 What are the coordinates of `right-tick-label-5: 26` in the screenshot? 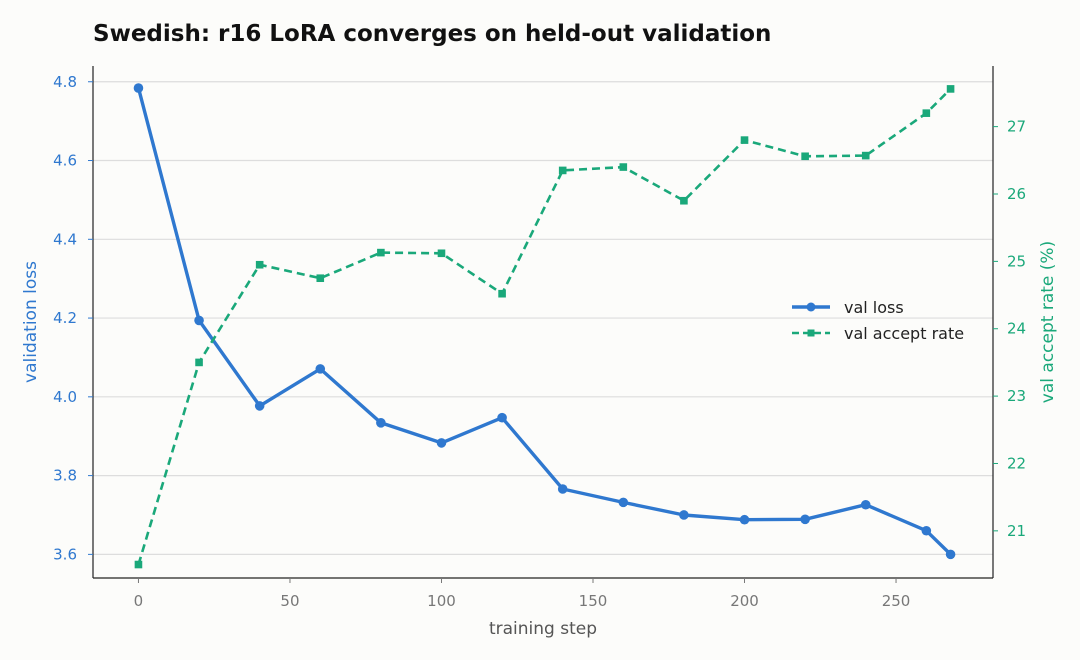 It's located at (1016, 194).